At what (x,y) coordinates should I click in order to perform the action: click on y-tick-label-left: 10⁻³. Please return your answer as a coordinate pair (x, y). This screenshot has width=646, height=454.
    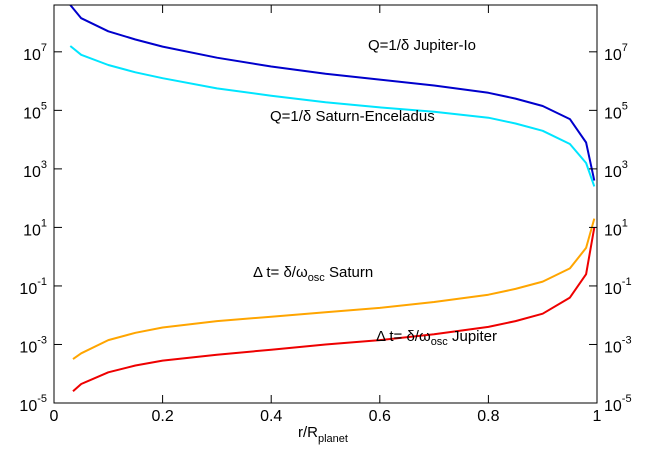
    Looking at the image, I should click on (33, 345).